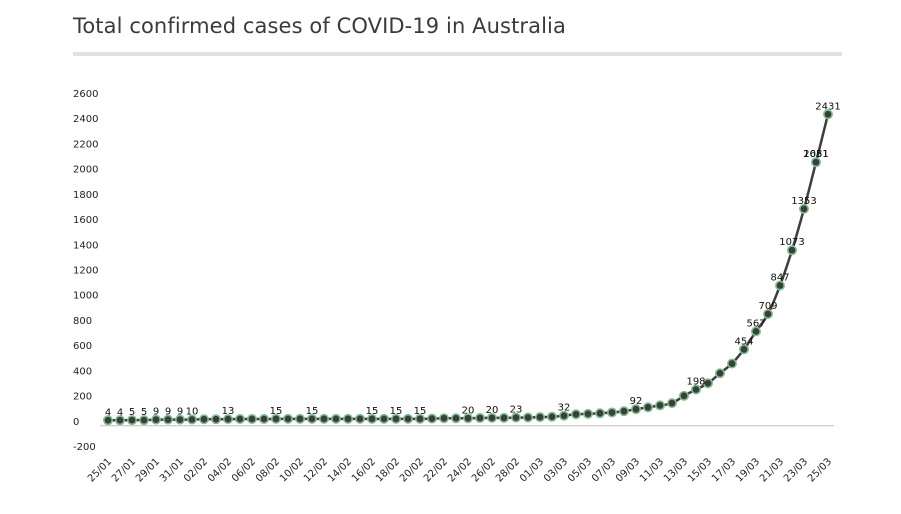 The image size is (901, 514). What do you see at coordinates (724, 470) in the screenshot?
I see `x-tick-label: 17/03` at bounding box center [724, 470].